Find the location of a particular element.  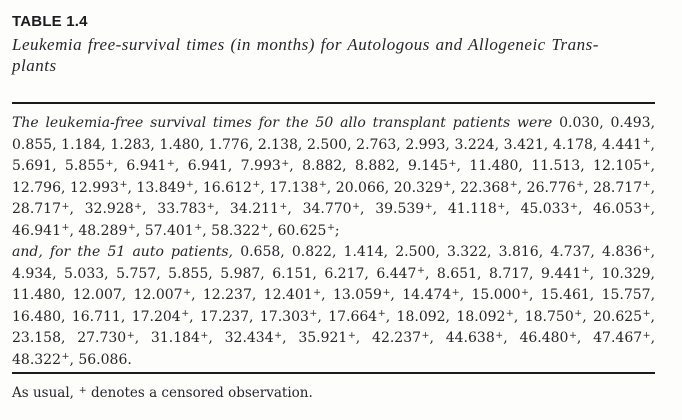

table-caption-line-2: plants is located at coordinates (34, 65).